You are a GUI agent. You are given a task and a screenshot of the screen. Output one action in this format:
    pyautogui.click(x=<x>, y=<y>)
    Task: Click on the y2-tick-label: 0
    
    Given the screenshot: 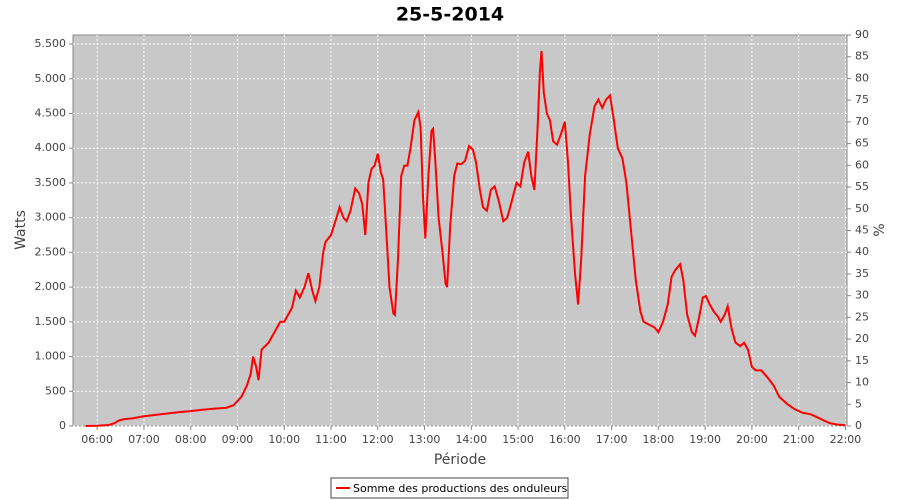 What is the action you would take?
    pyautogui.click(x=858, y=425)
    